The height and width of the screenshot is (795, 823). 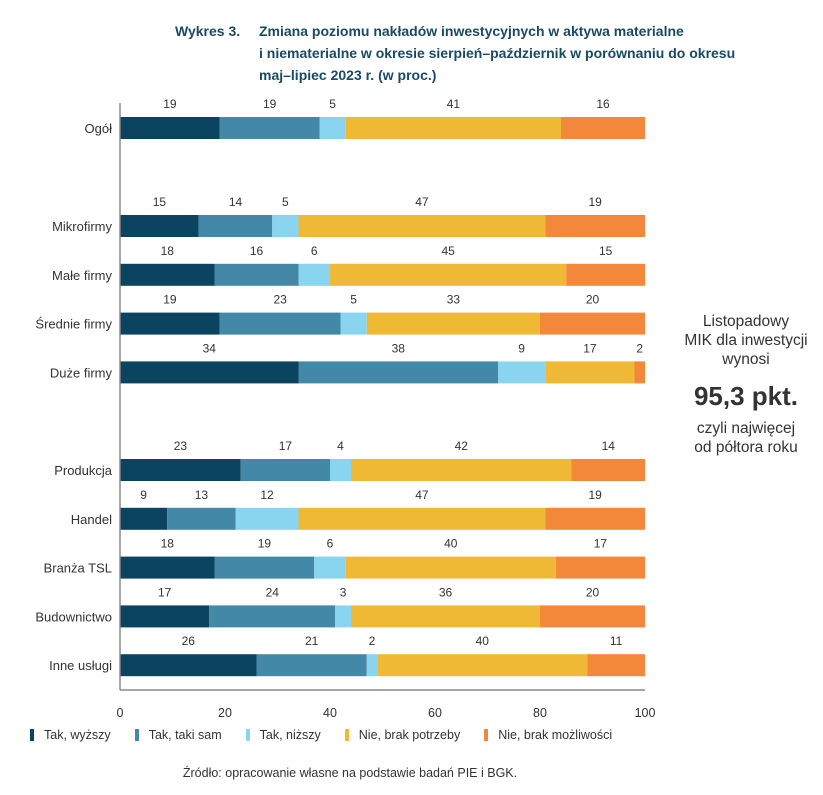 I want to click on legend-label: Nie, brak potrzeby, so click(x=409, y=735).